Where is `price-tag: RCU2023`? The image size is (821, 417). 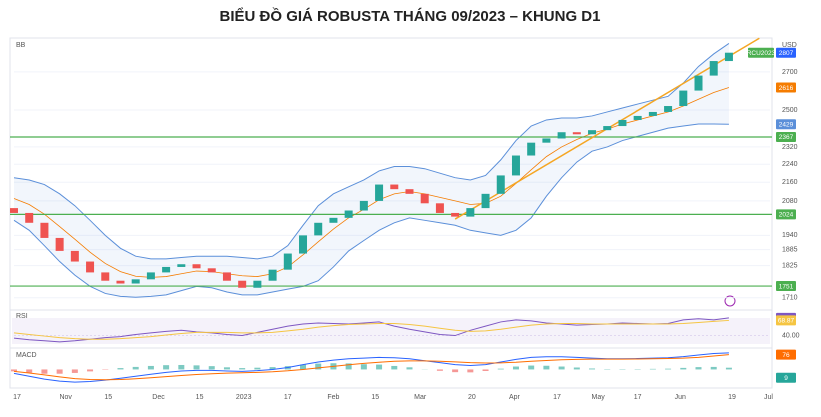 price-tag: RCU2023 is located at coordinates (761, 53).